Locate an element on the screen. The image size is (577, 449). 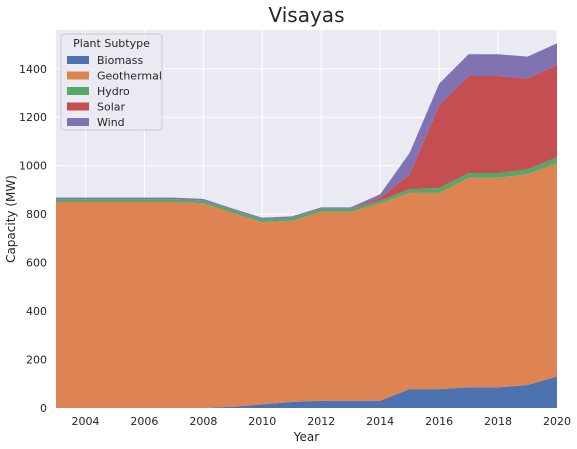
legend-label-solar: Solar is located at coordinates (111, 107).